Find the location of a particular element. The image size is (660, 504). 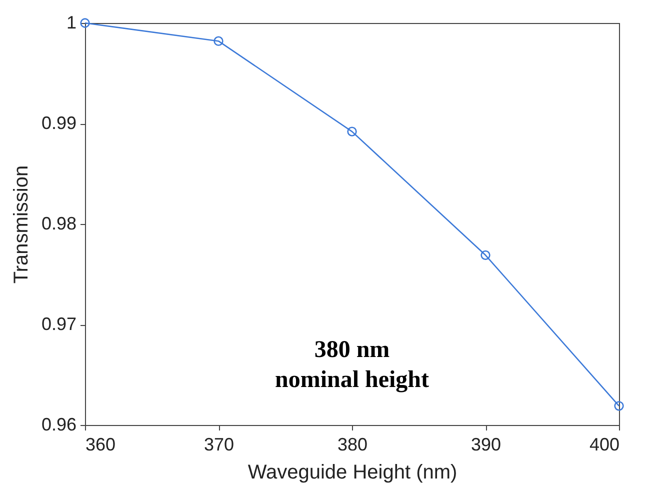

x-tick-label: 360 is located at coordinates (101, 444).